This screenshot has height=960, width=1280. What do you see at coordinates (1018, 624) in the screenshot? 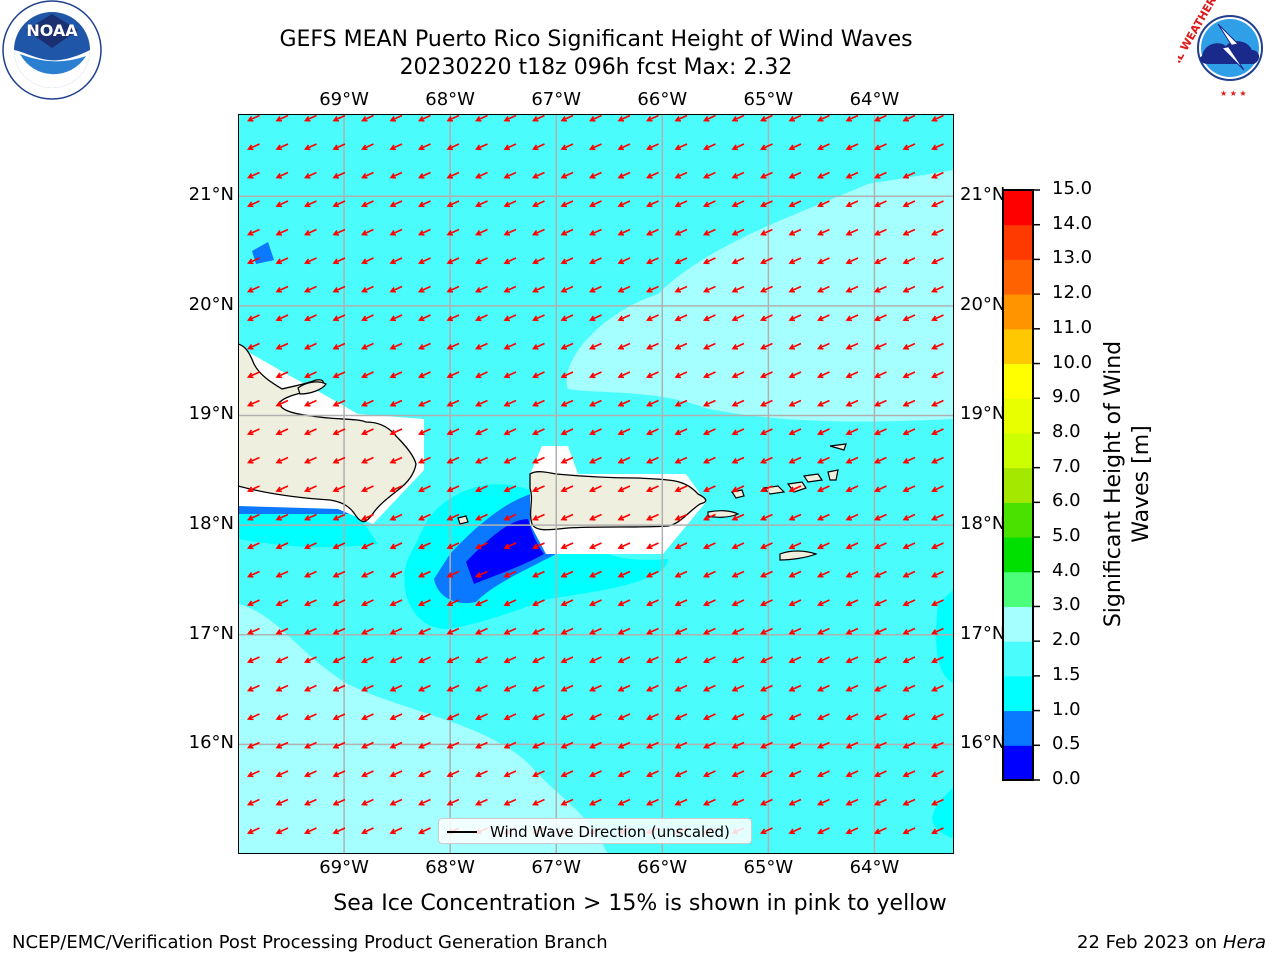
I see `colorbar-segment` at bounding box center [1018, 624].